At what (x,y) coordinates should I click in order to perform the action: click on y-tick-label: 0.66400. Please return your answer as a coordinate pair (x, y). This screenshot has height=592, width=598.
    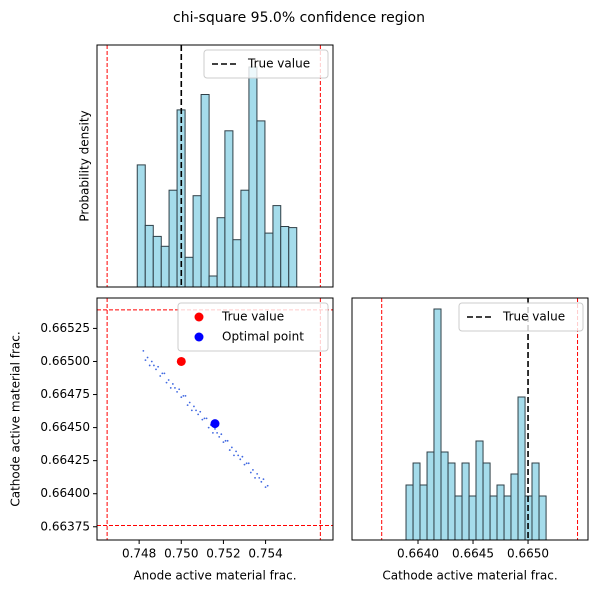
    Looking at the image, I should click on (65, 493).